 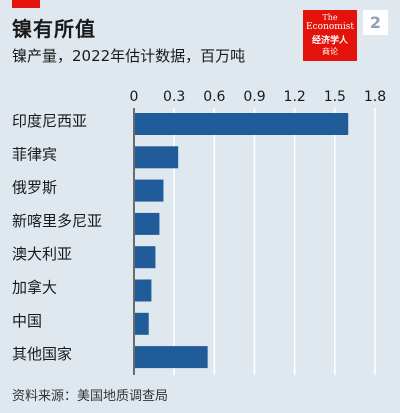 I want to click on category-label: 俄罗斯, so click(x=34, y=188).